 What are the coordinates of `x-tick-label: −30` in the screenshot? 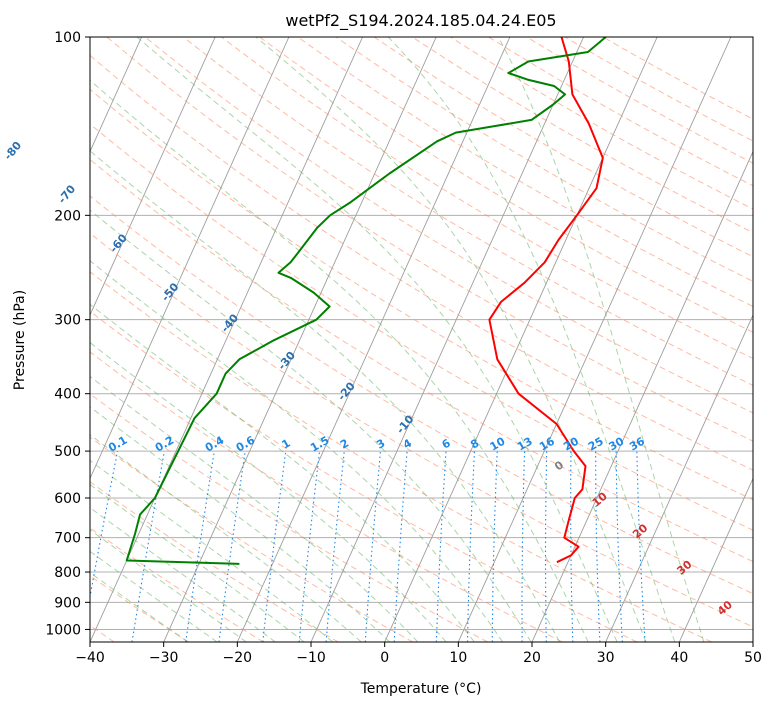 It's located at (164, 658).